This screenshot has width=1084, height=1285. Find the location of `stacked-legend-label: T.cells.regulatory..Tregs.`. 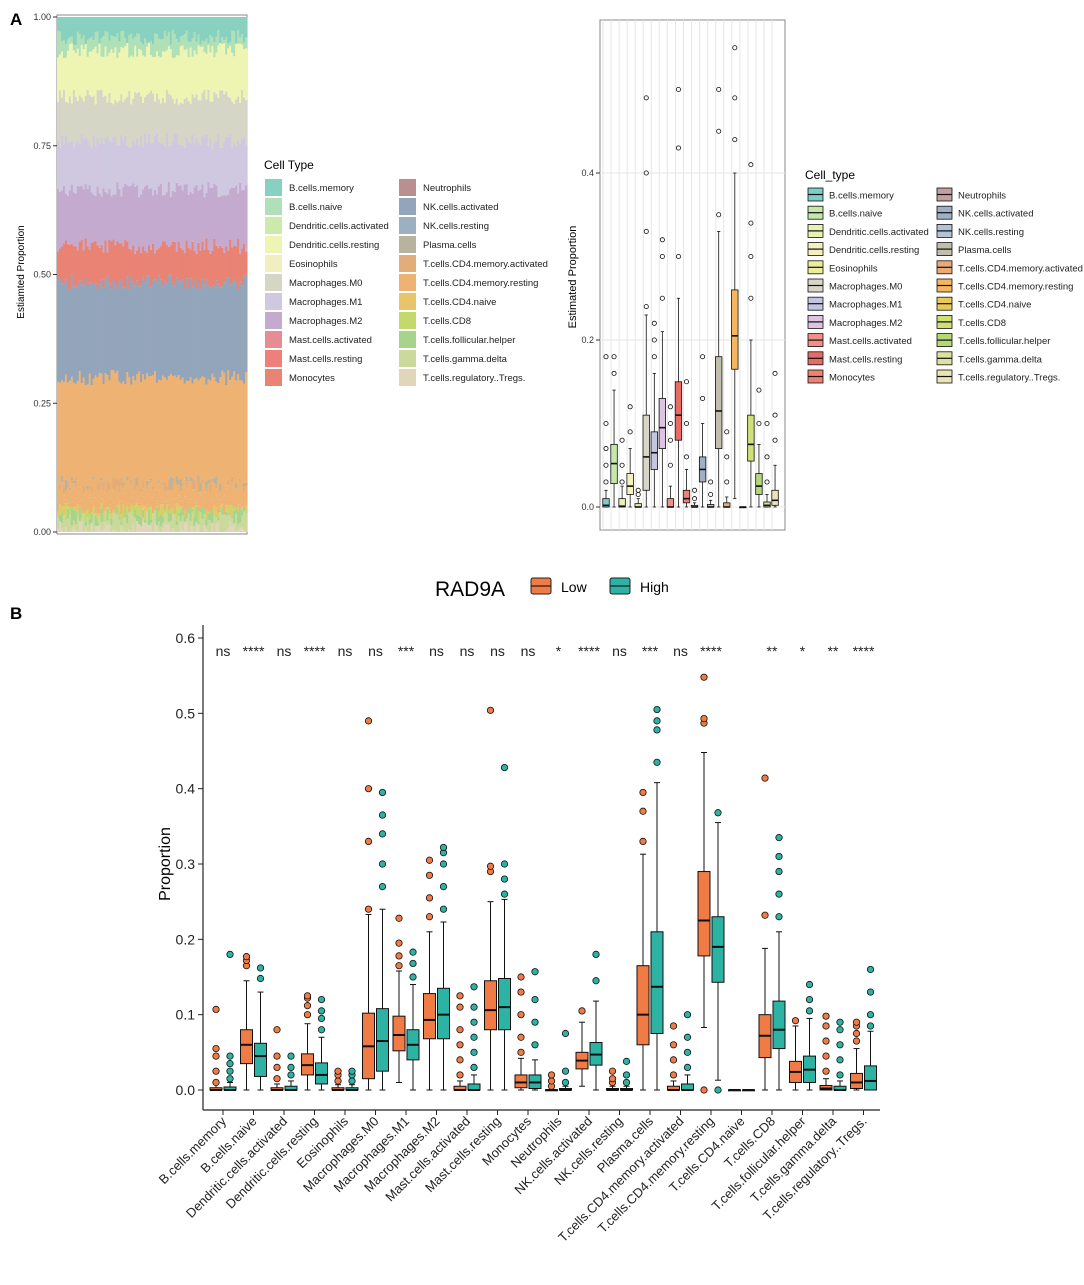

stacked-legend-label: T.cells.regulatory..Tregs. is located at coordinates (474, 378).